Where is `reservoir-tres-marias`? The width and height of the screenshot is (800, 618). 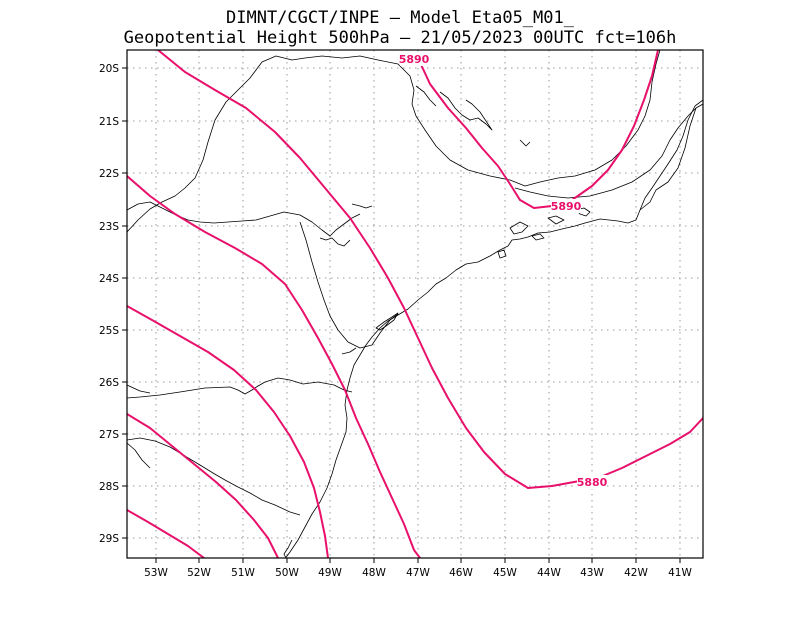
reservoir-tres-marias is located at coordinates (426, 96).